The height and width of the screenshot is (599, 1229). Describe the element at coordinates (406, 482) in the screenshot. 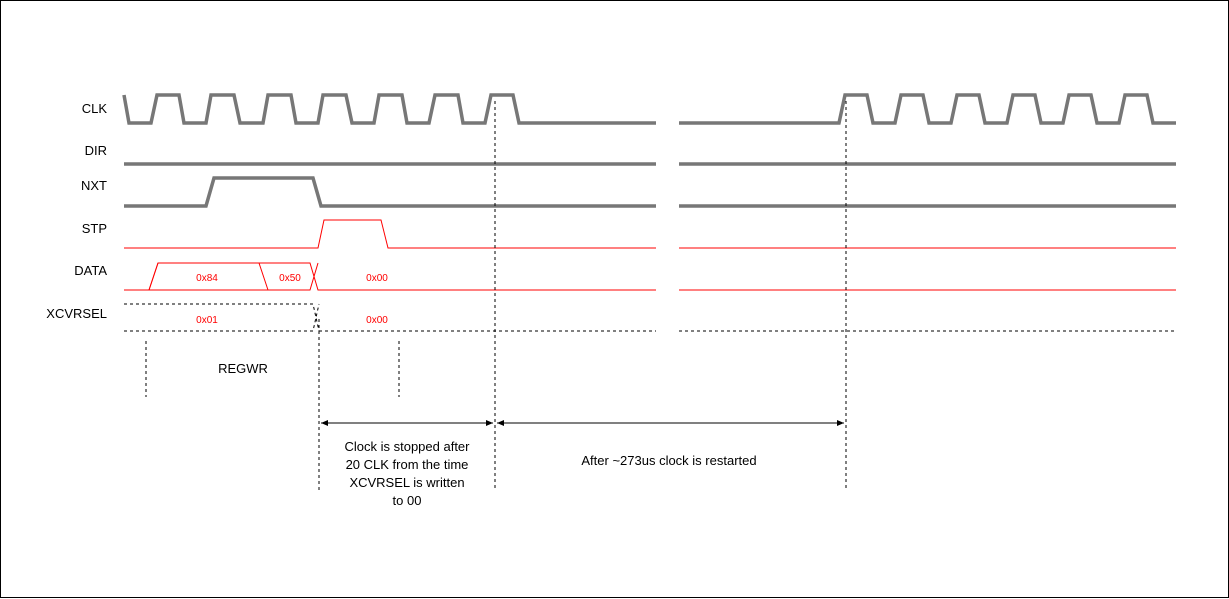

I see `stopped-note-line-3: XCVRSEL is written` at that location.